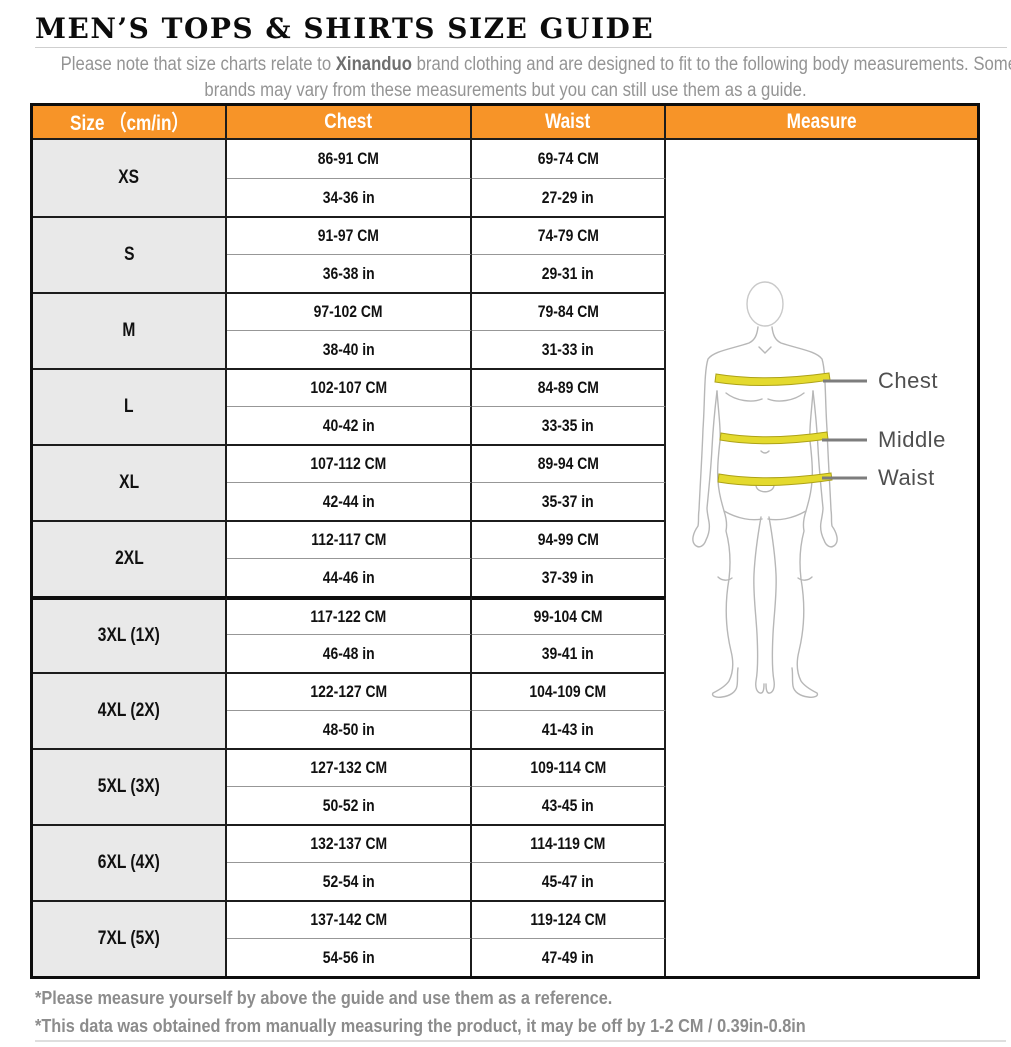  I want to click on waist-cm-value: 74-79 CM, so click(568, 235).